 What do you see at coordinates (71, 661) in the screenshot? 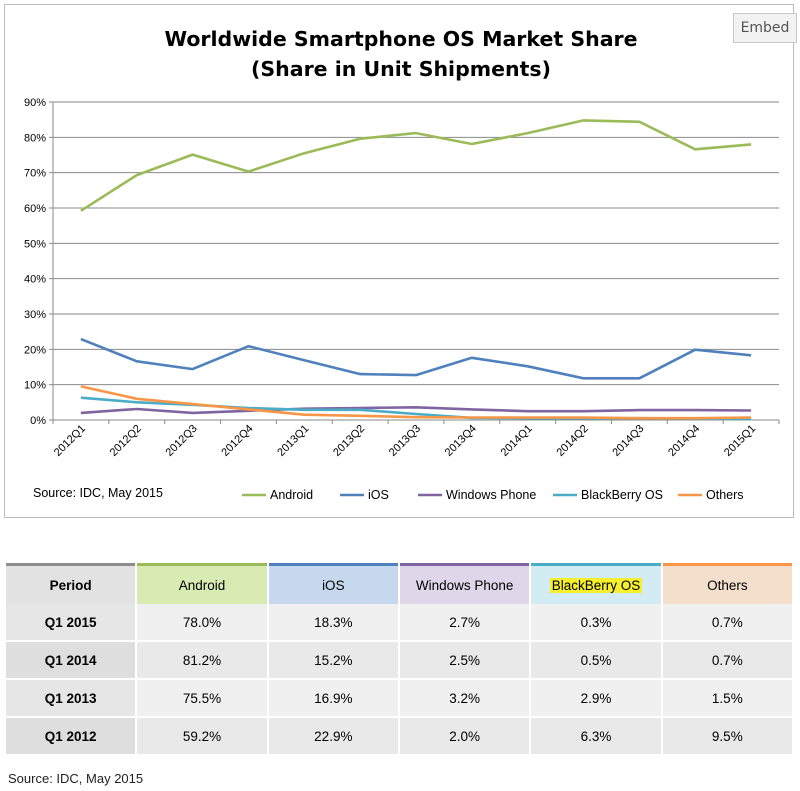
I see `table-cell-period: Q1 2014` at bounding box center [71, 661].